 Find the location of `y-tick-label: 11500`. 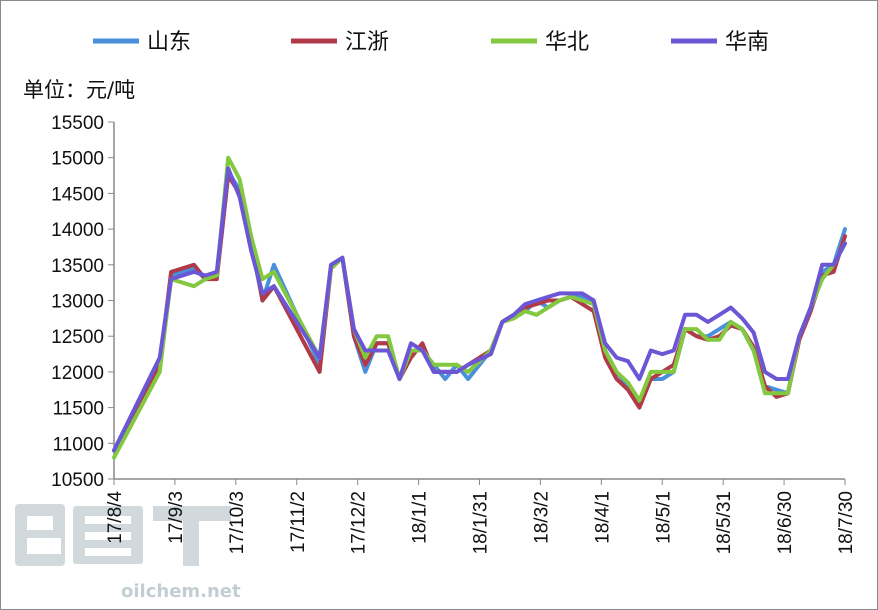

y-tick-label: 11500 is located at coordinates (78, 409).